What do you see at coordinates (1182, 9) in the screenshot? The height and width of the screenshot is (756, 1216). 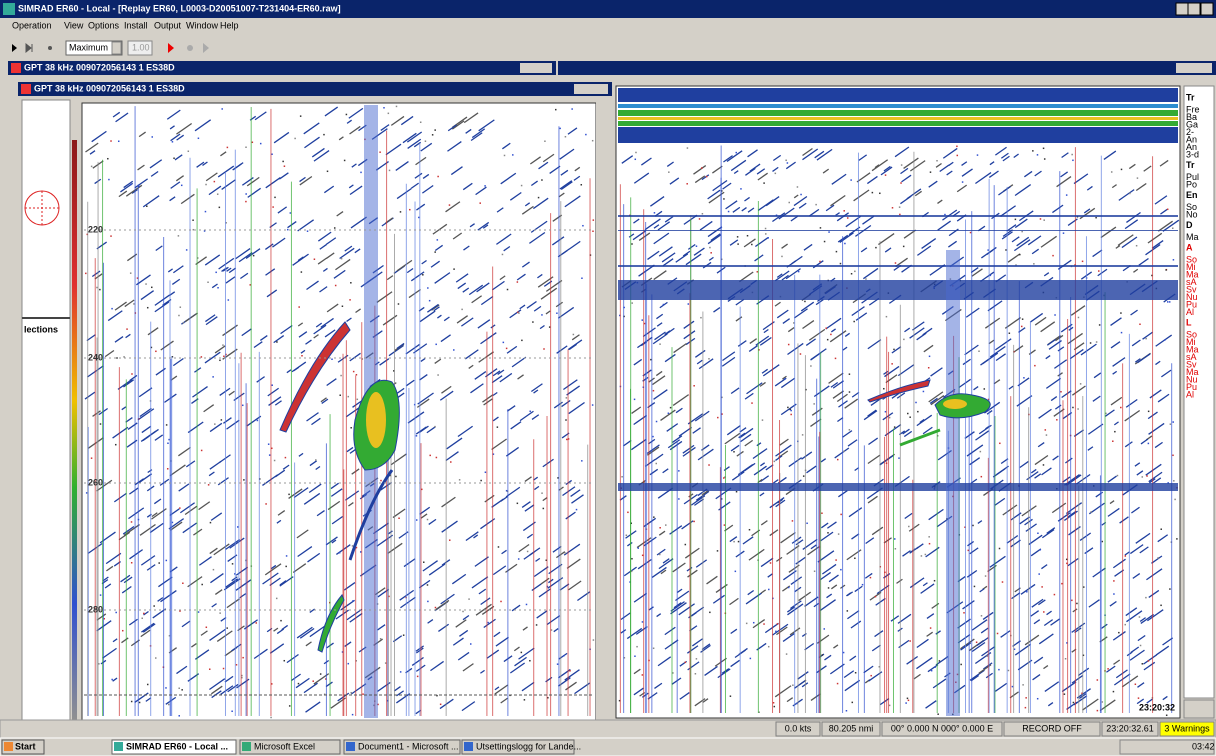 I see `minimize-button` at bounding box center [1182, 9].